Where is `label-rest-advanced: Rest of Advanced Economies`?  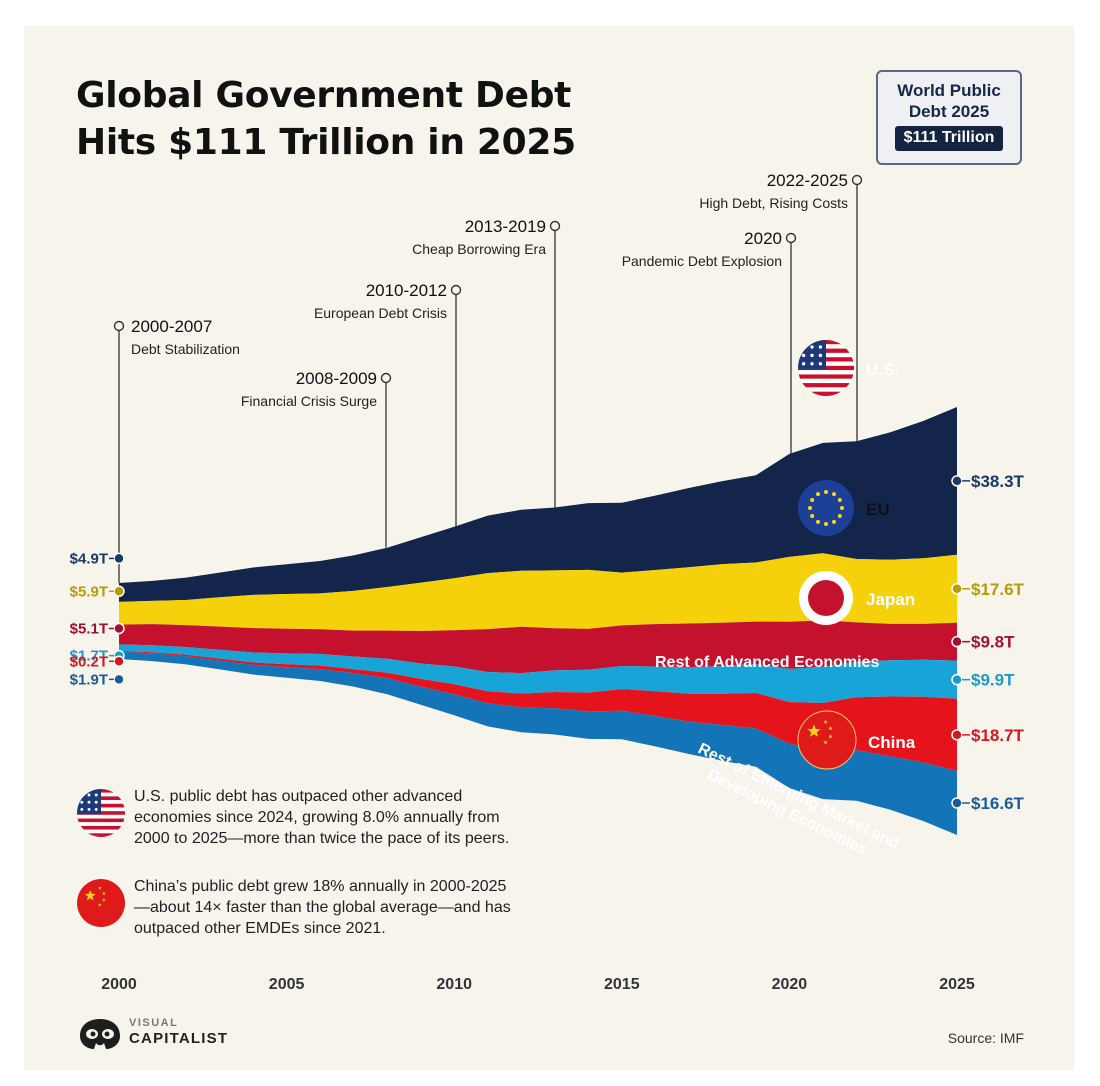
label-rest-advanced: Rest of Advanced Economies is located at coordinates (767, 662).